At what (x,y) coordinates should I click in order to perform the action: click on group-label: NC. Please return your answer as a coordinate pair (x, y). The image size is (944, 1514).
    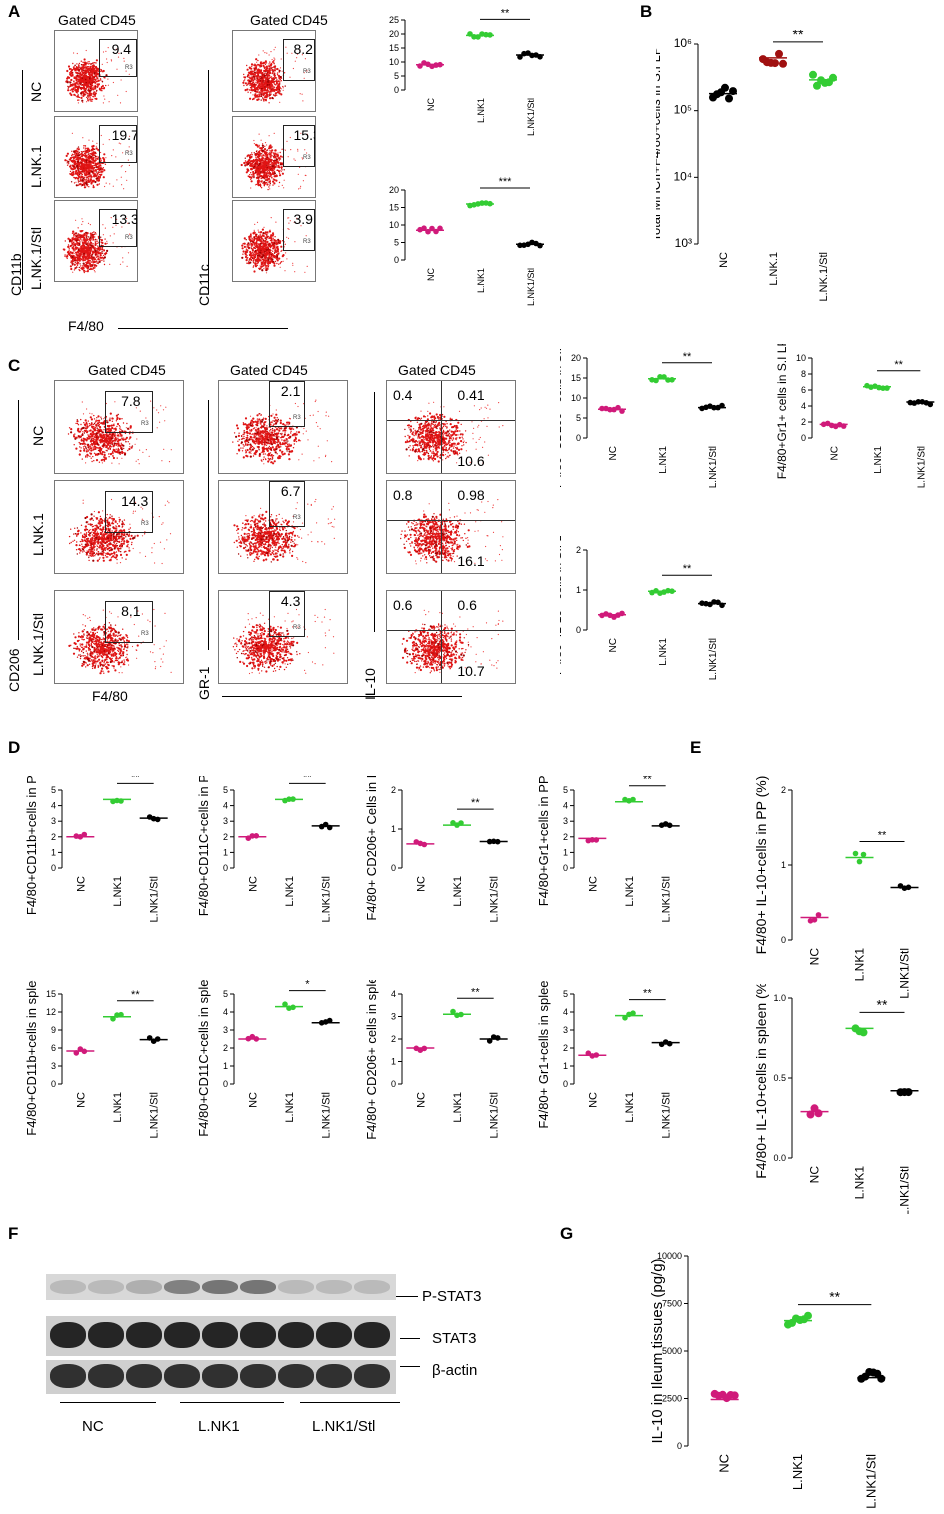
    Looking at the image, I should click on (36, 91).